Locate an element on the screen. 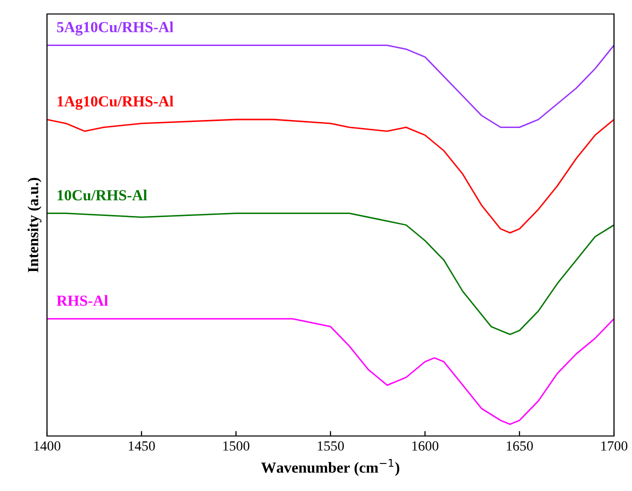 Image resolution: width=632 pixels, height=491 pixels. series-label: RHS-Al is located at coordinates (82, 300).